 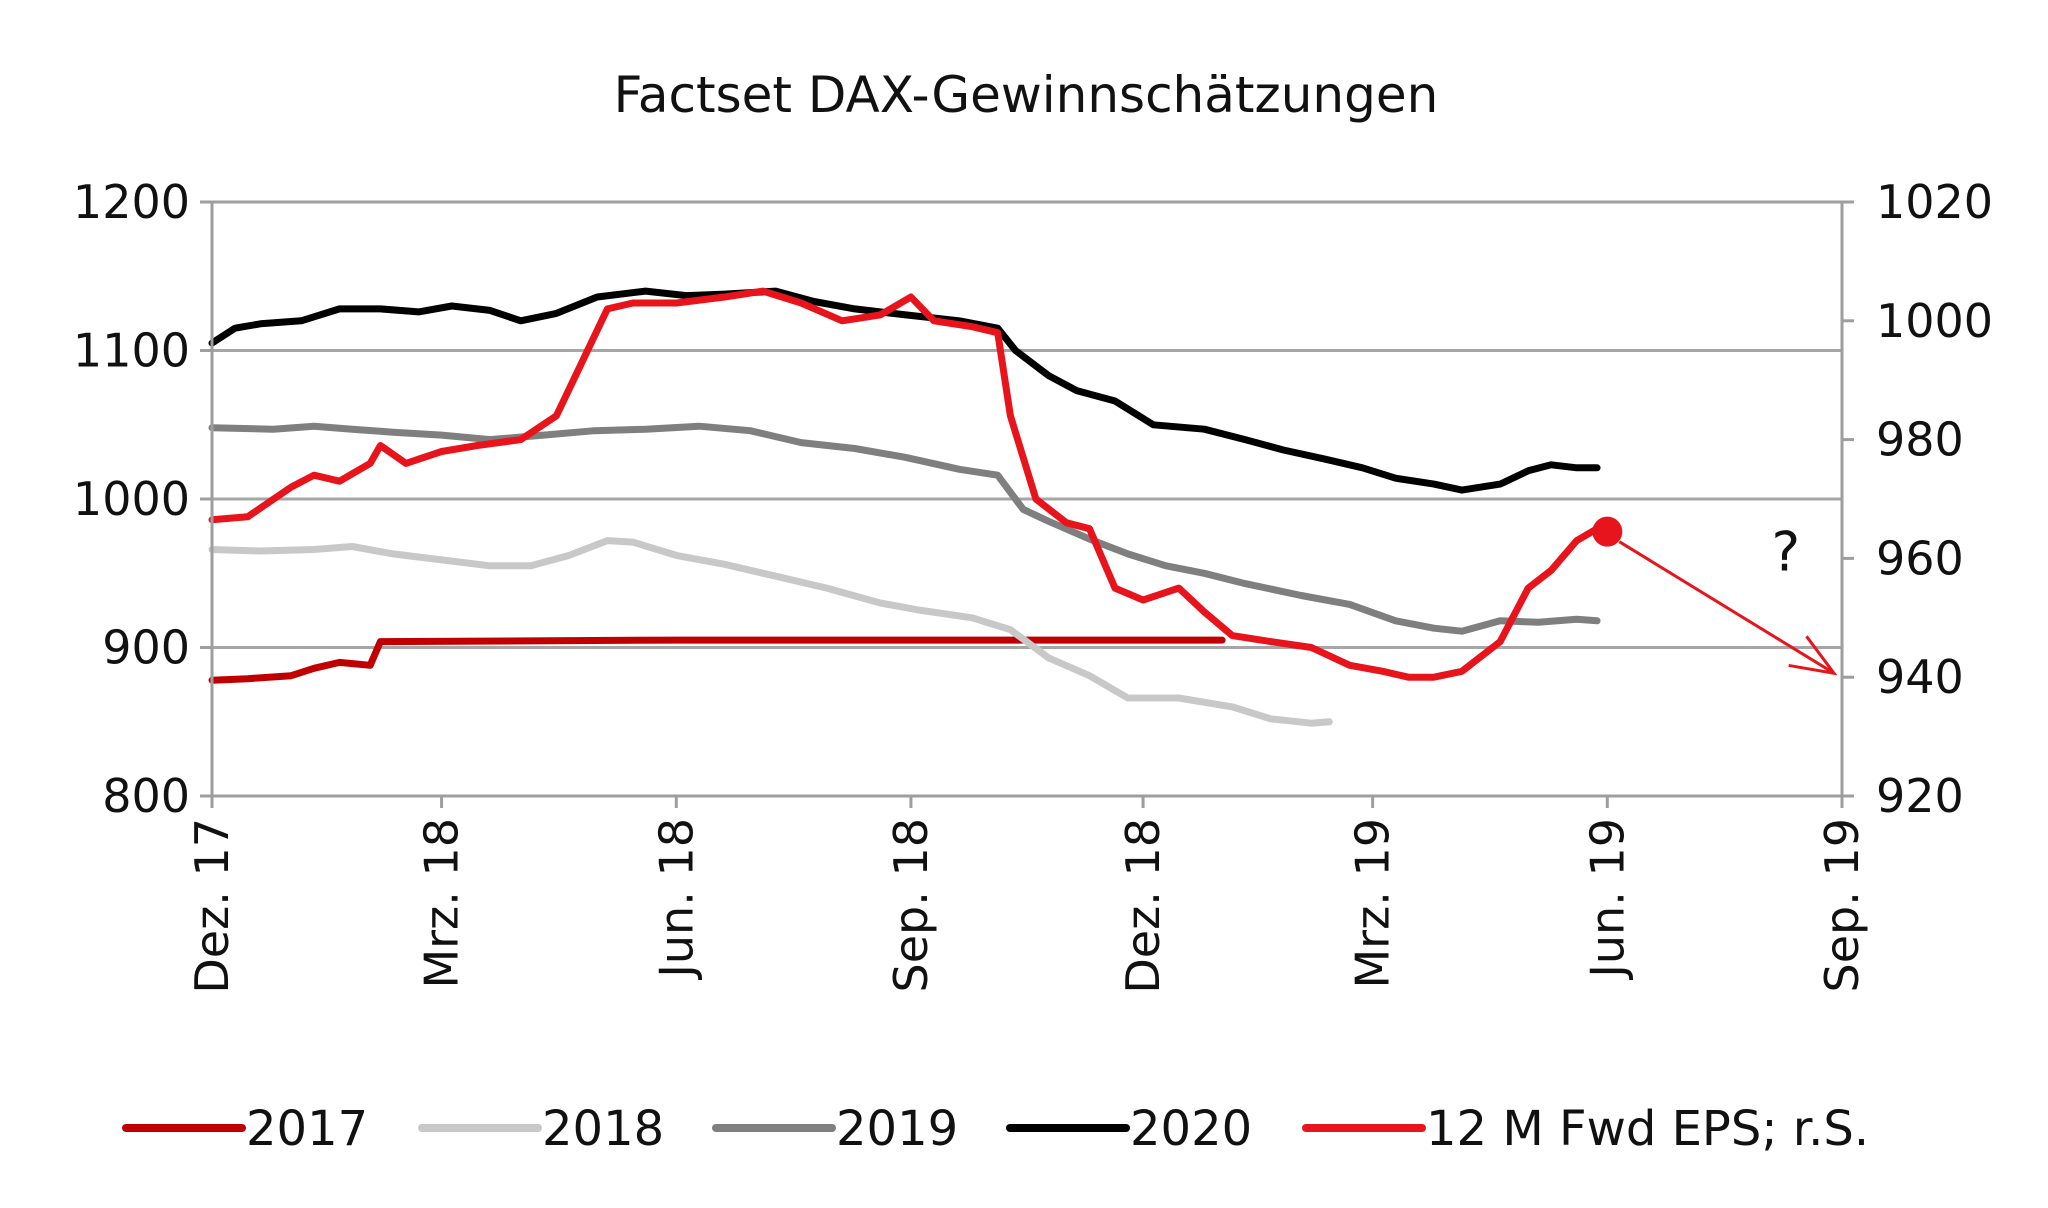 I want to click on legend-label: 2019, so click(x=897, y=1129).